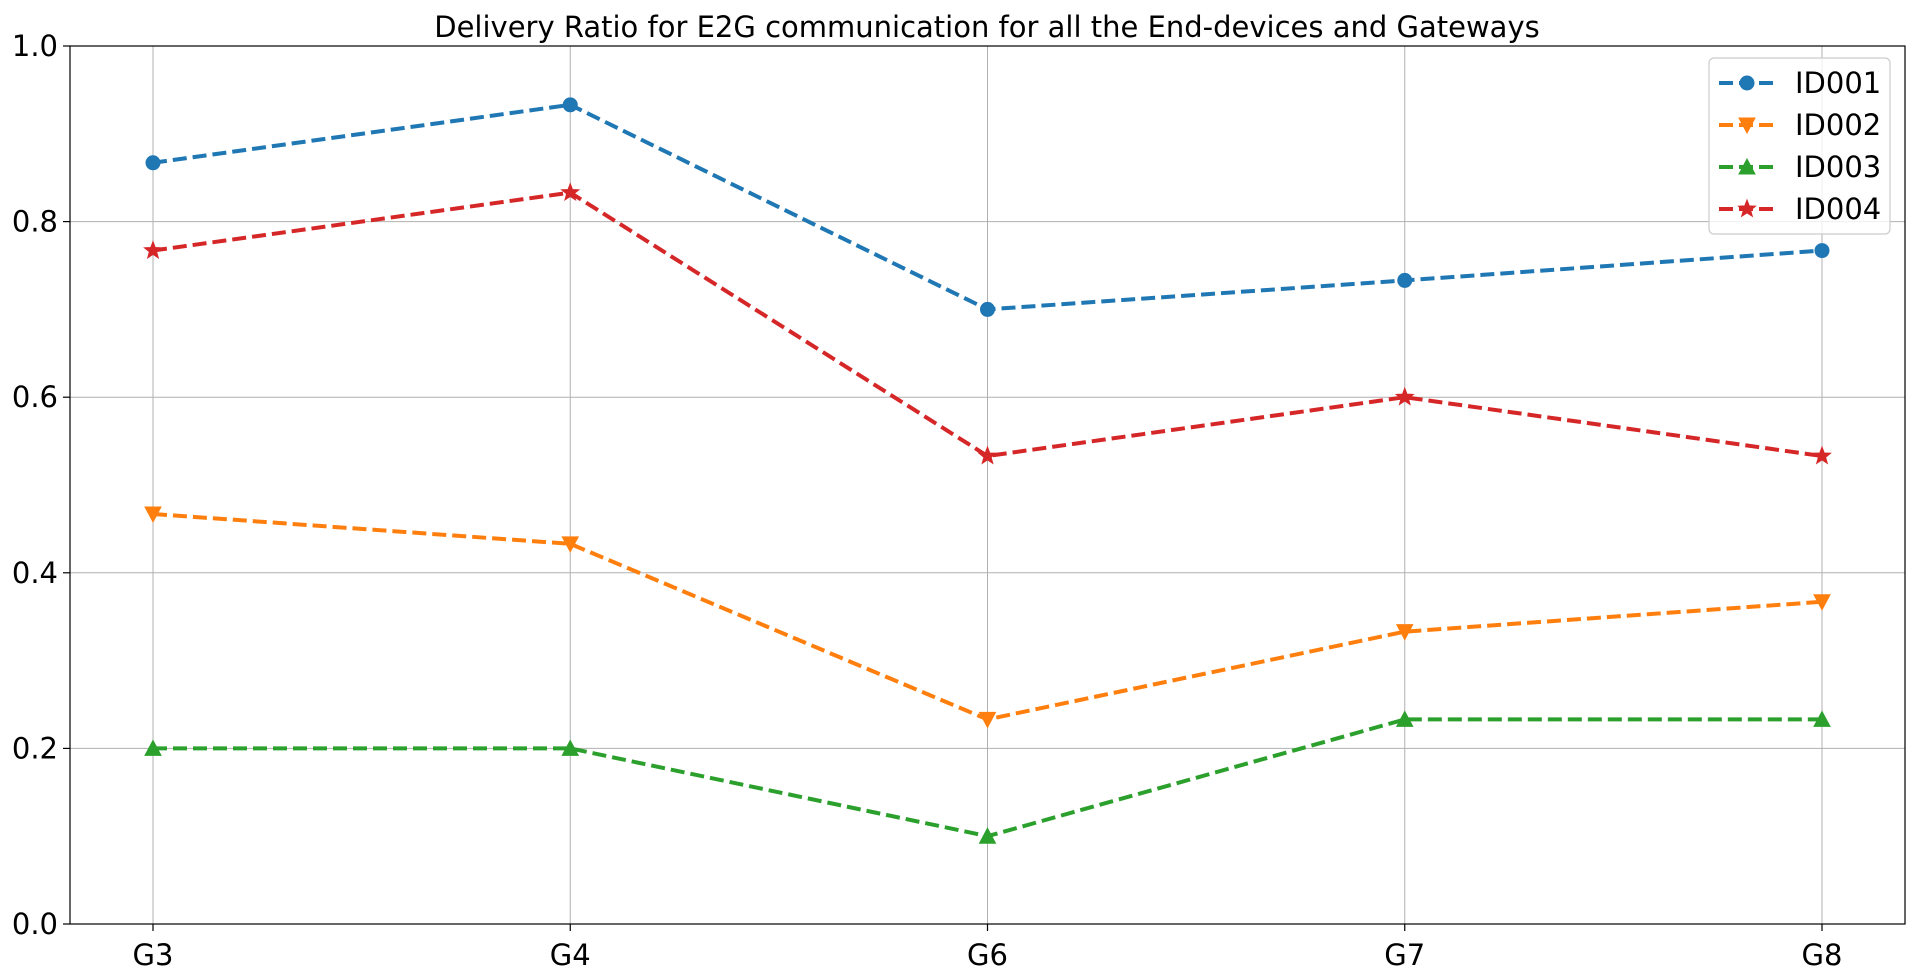  What do you see at coordinates (35, 573) in the screenshot?
I see `y-tick-label: 0.4` at bounding box center [35, 573].